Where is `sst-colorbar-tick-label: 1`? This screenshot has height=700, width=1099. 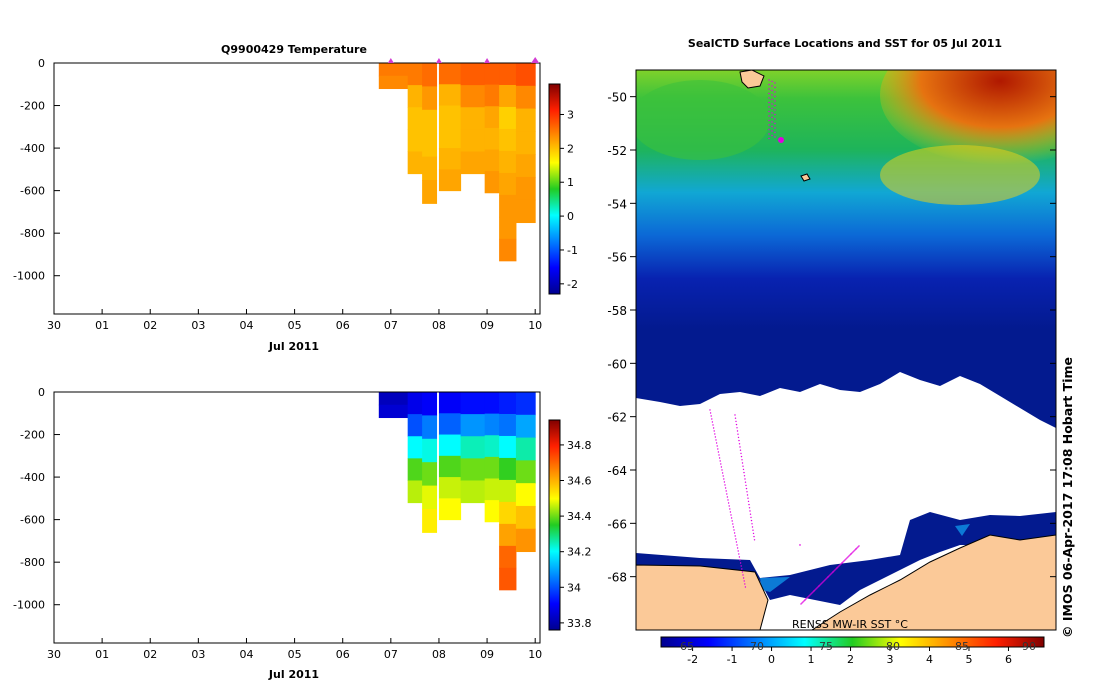 sst-colorbar-tick-label: 1 is located at coordinates (811, 659).